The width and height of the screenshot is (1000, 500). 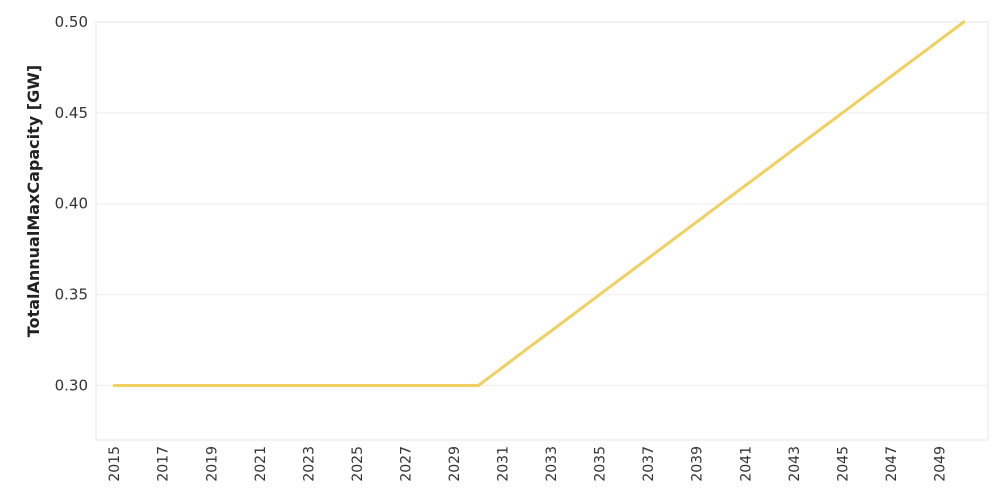 What do you see at coordinates (71, 113) in the screenshot?
I see `y-tick-label: 0.45` at bounding box center [71, 113].